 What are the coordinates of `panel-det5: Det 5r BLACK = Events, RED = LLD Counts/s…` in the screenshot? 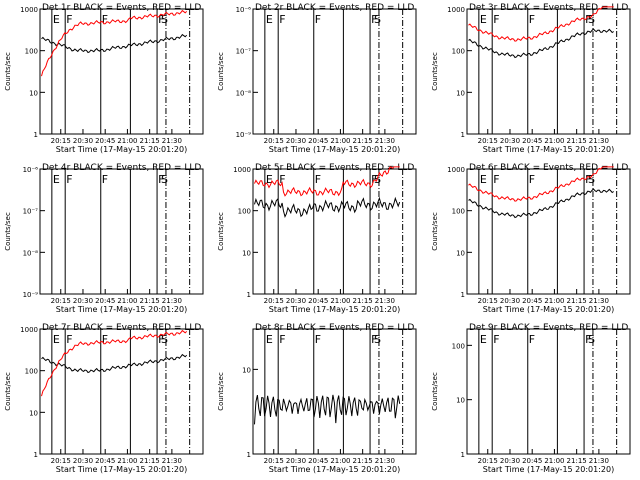 It's located at (317, 238).